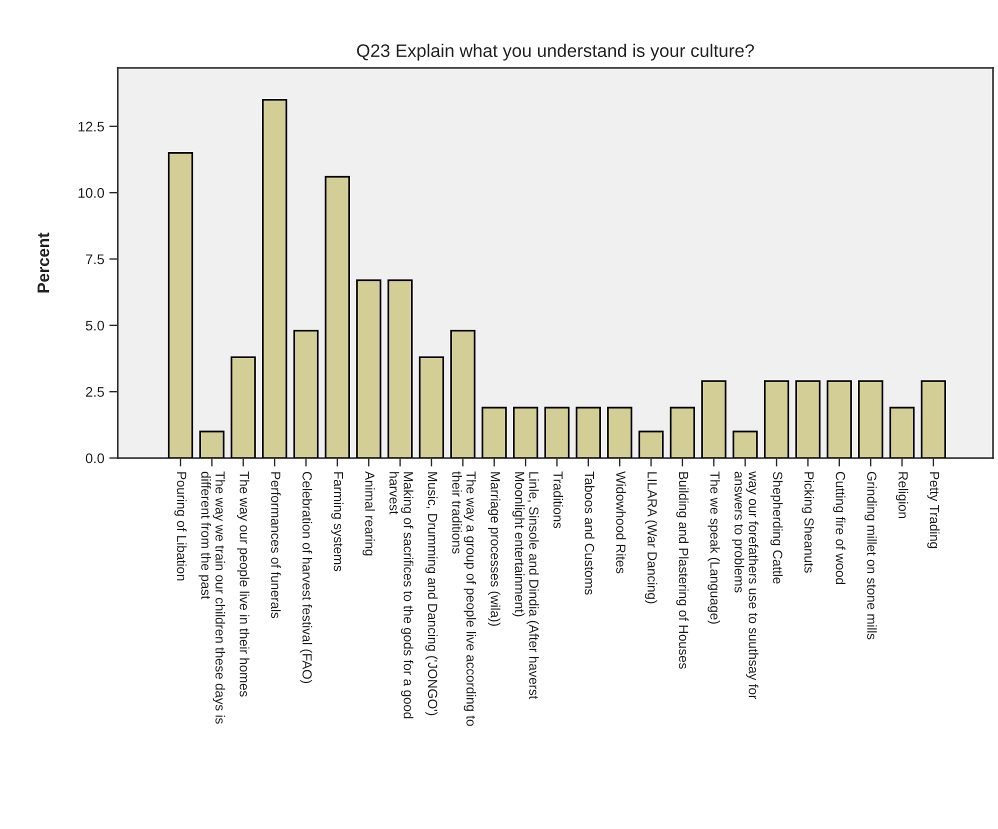 Image resolution: width=998 pixels, height=829 pixels. I want to click on x-tick-label: The we speak (Language), so click(714, 548).